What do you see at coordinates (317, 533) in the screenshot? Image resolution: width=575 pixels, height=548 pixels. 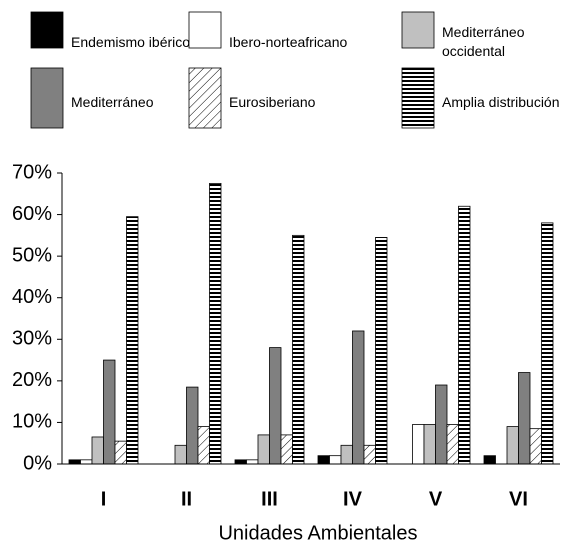 I see `x-axis-title: Unidades Ambientales` at bounding box center [317, 533].